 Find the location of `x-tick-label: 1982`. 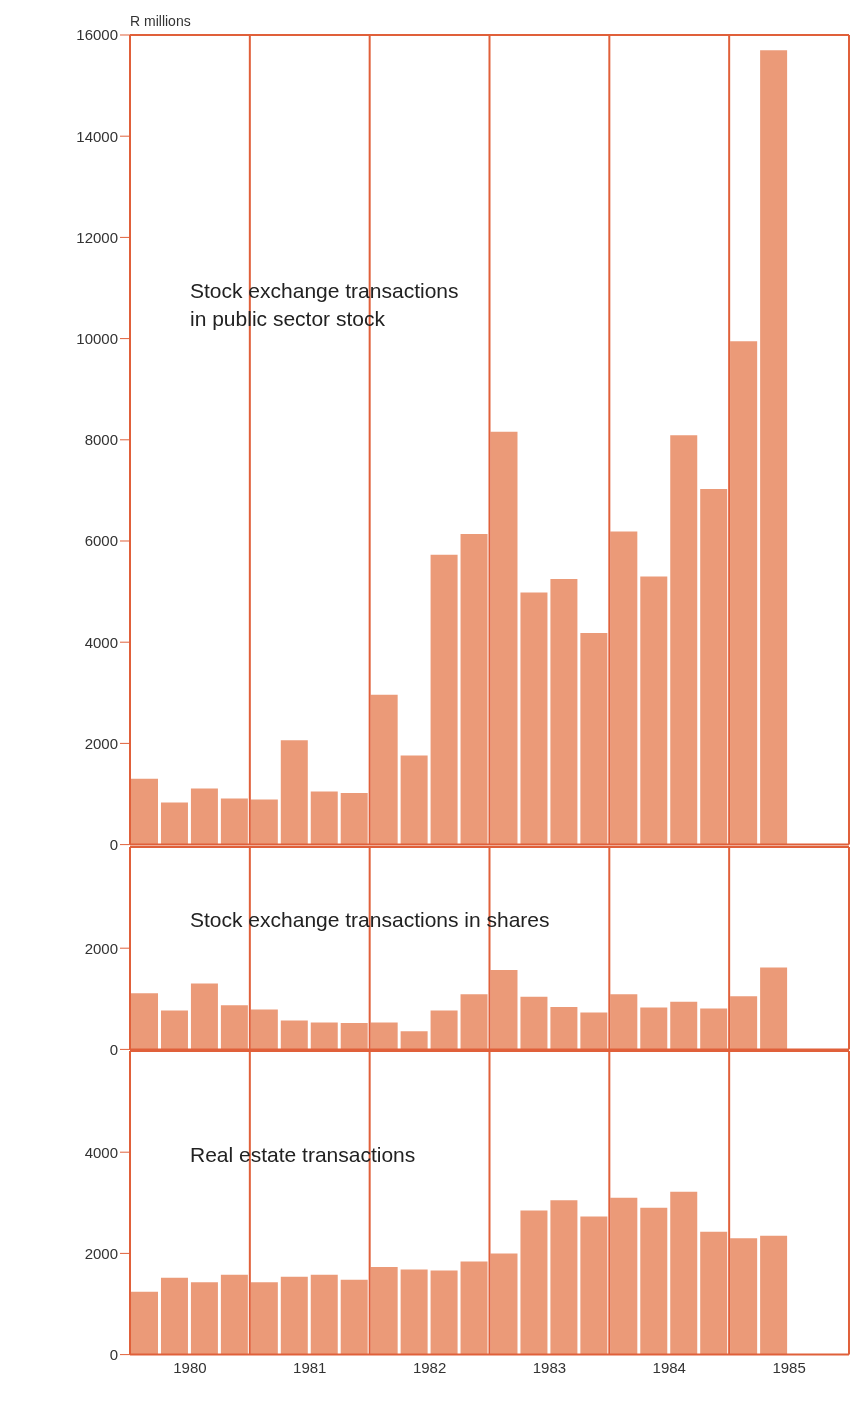

x-tick-label: 1982 is located at coordinates (429, 1368).